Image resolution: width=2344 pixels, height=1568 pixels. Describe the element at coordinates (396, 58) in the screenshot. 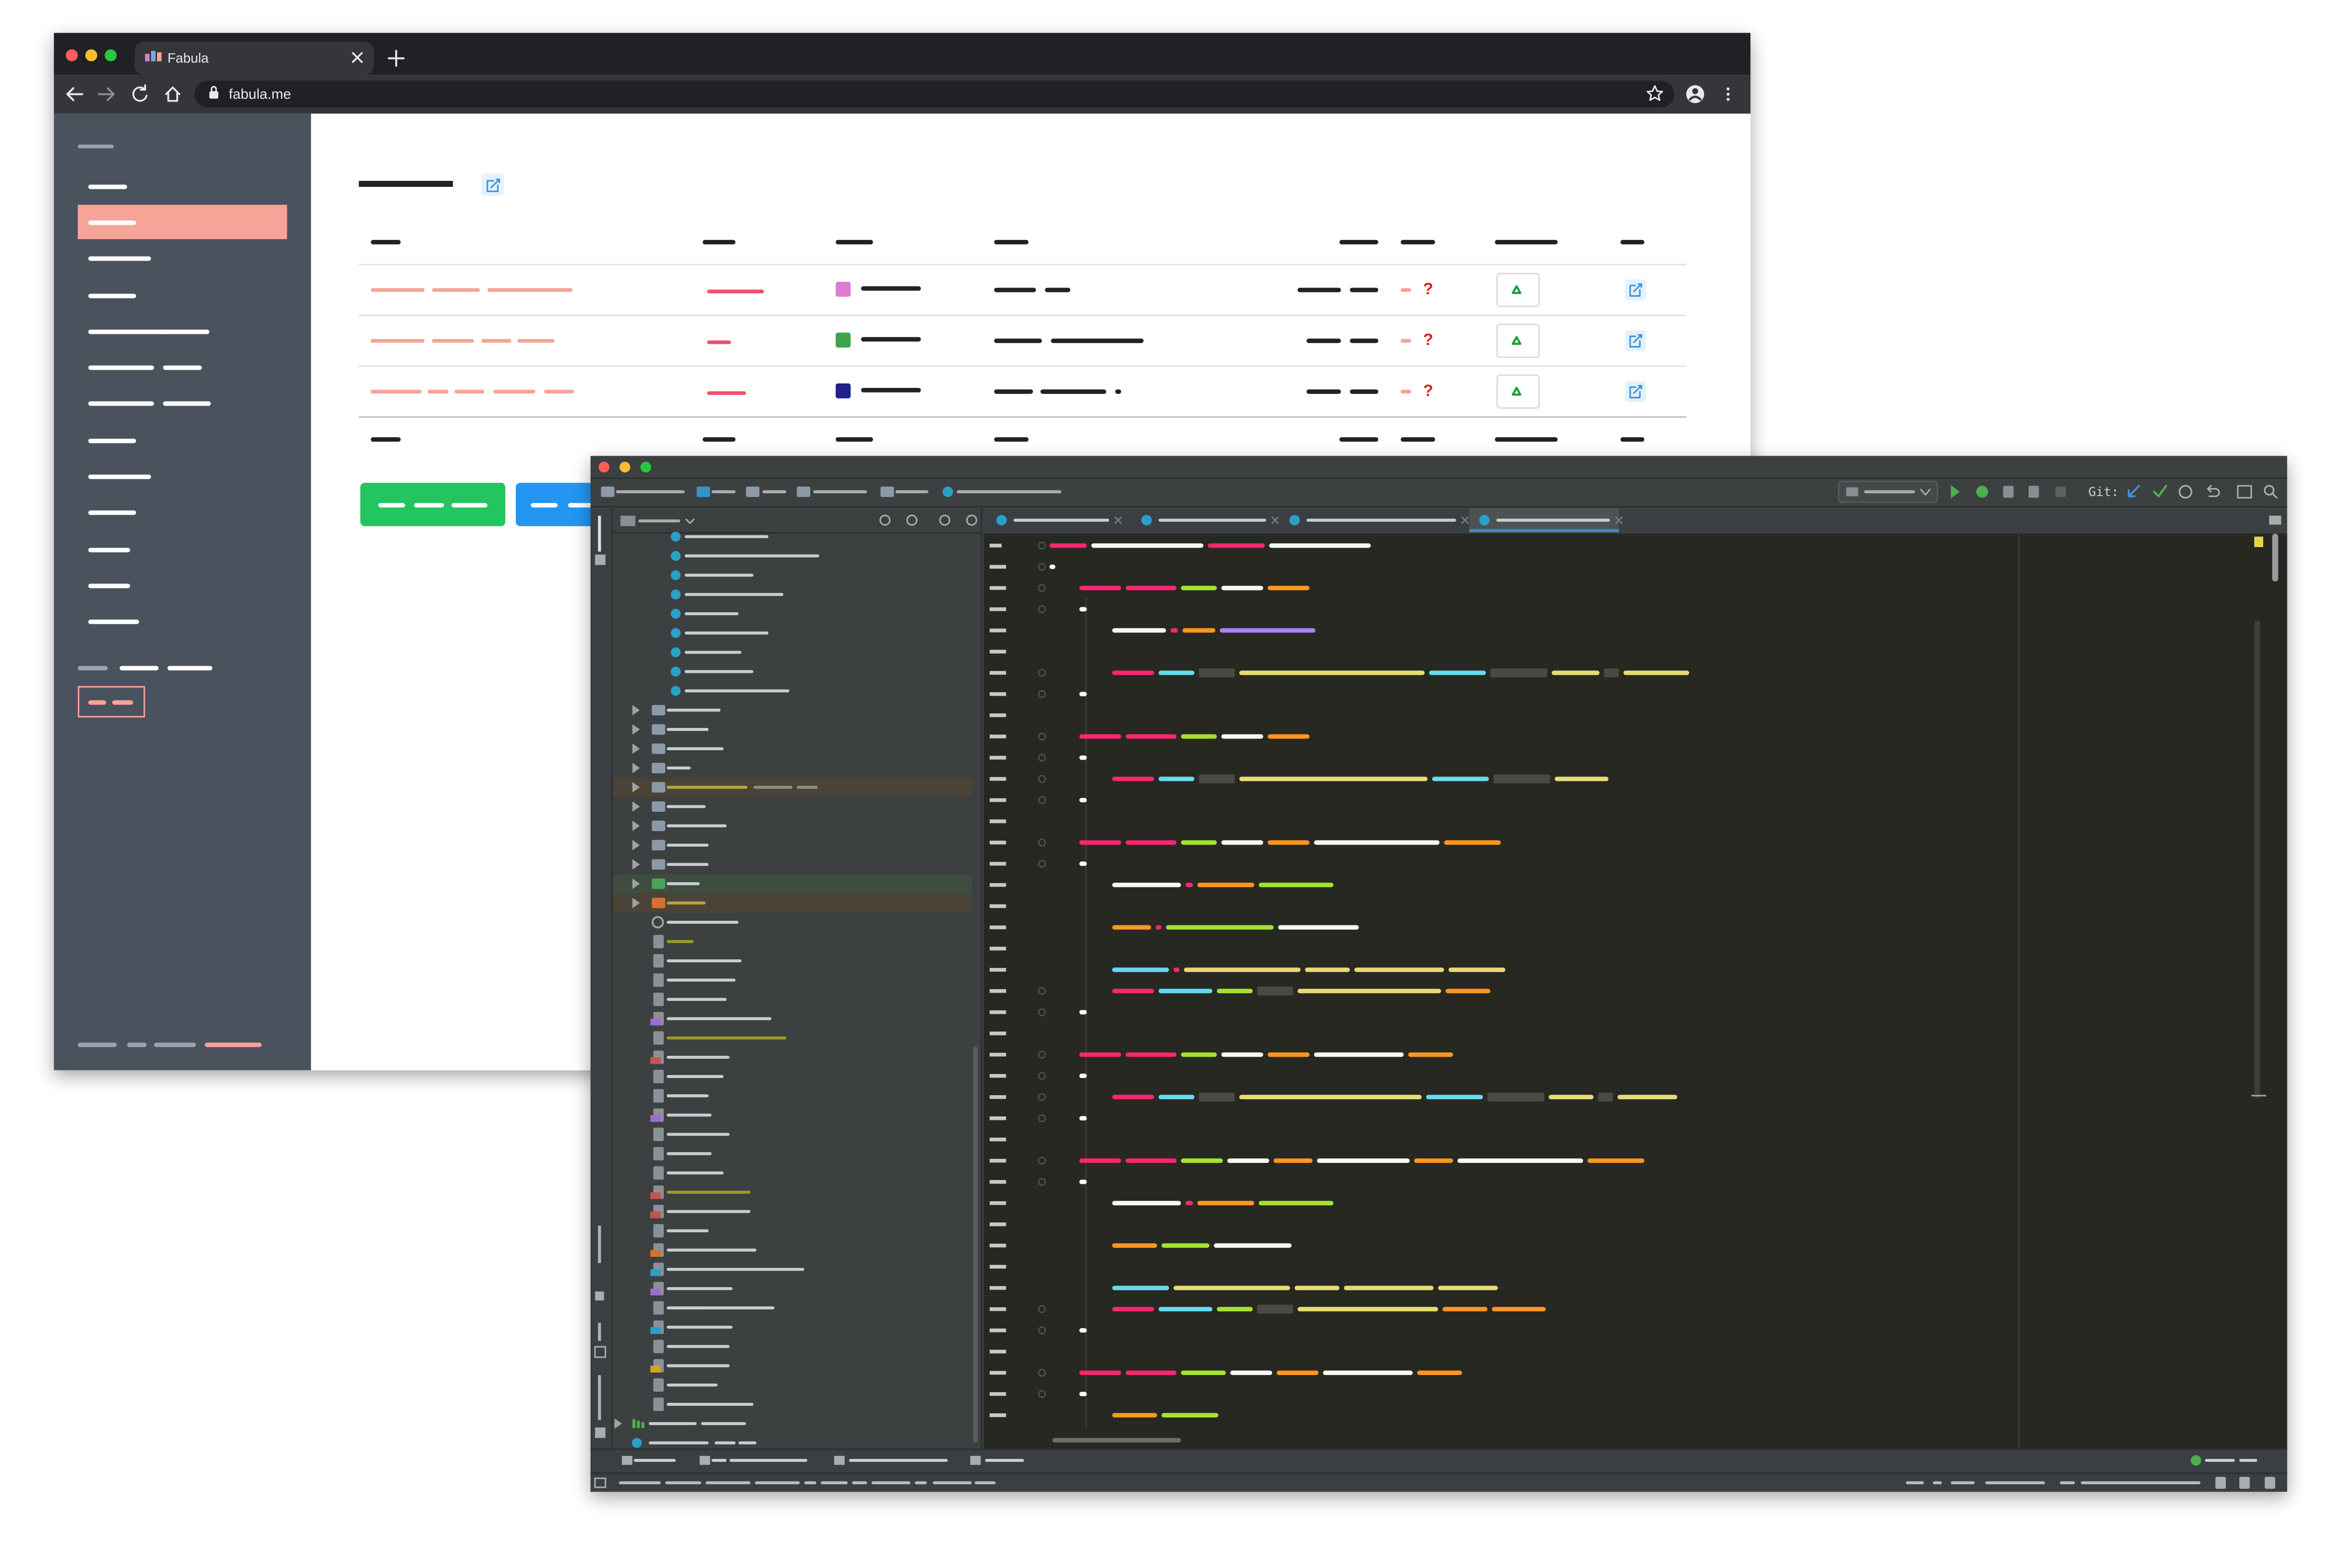

I see `new-tab` at that location.